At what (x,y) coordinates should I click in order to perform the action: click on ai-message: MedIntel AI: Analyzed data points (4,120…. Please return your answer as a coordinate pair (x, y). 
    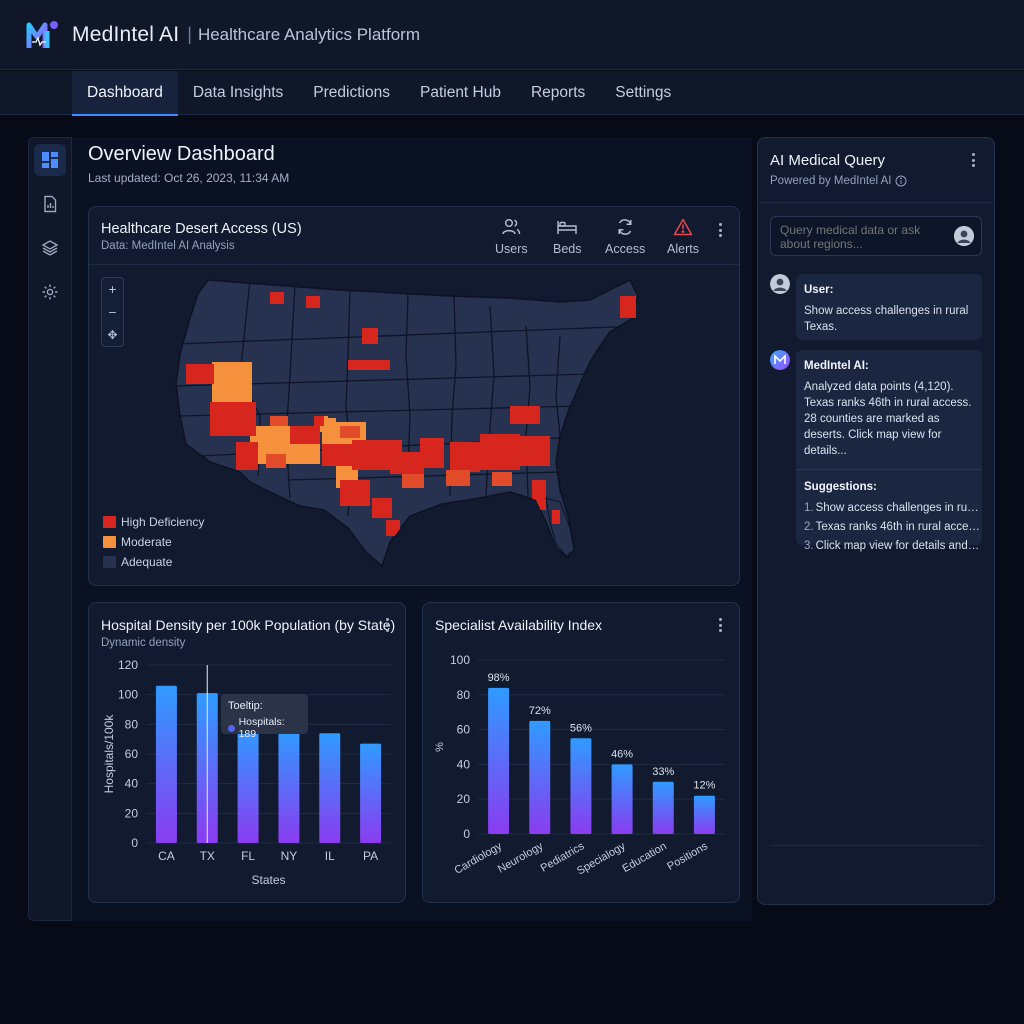
    Looking at the image, I should click on (889, 451).